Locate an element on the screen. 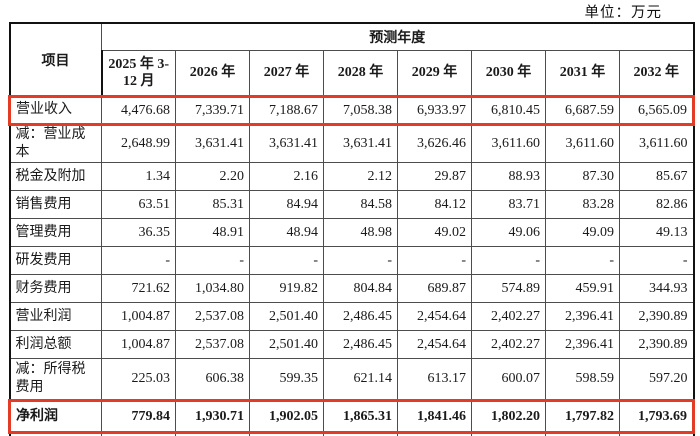 This screenshot has width=700, height=436. value-cell: 2.12 is located at coordinates (360, 177).